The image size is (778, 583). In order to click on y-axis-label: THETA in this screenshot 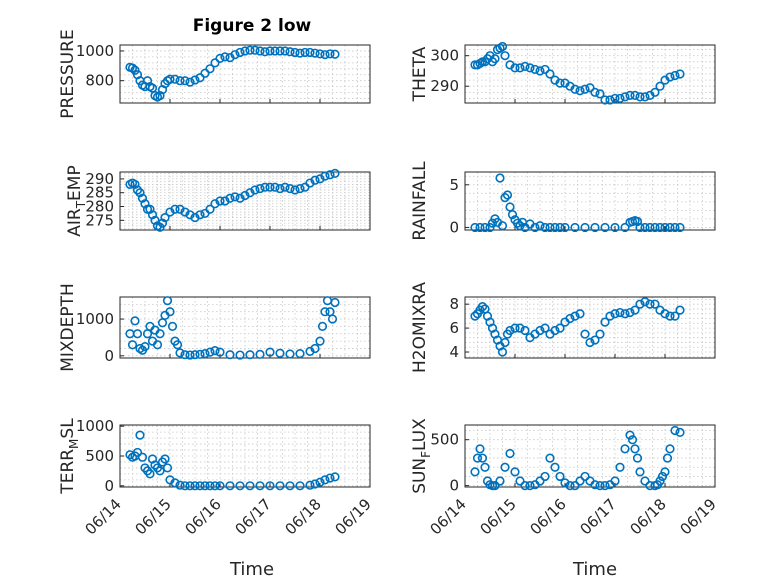, I will do `click(420, 74)`.